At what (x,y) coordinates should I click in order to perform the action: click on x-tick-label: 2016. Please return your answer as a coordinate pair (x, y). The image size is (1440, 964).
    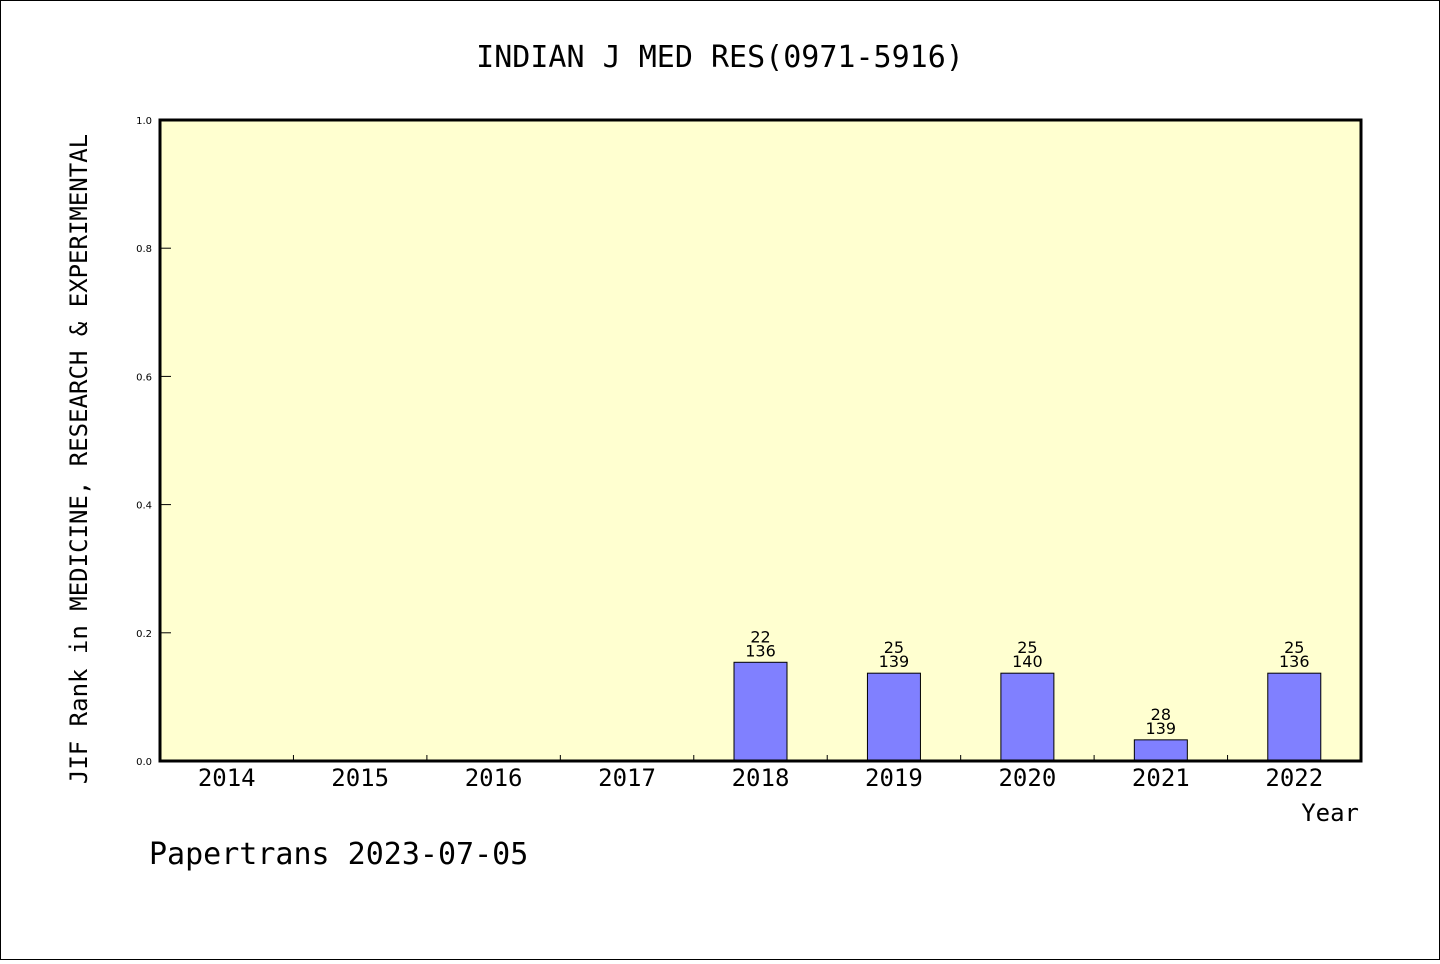
    Looking at the image, I should click on (494, 778).